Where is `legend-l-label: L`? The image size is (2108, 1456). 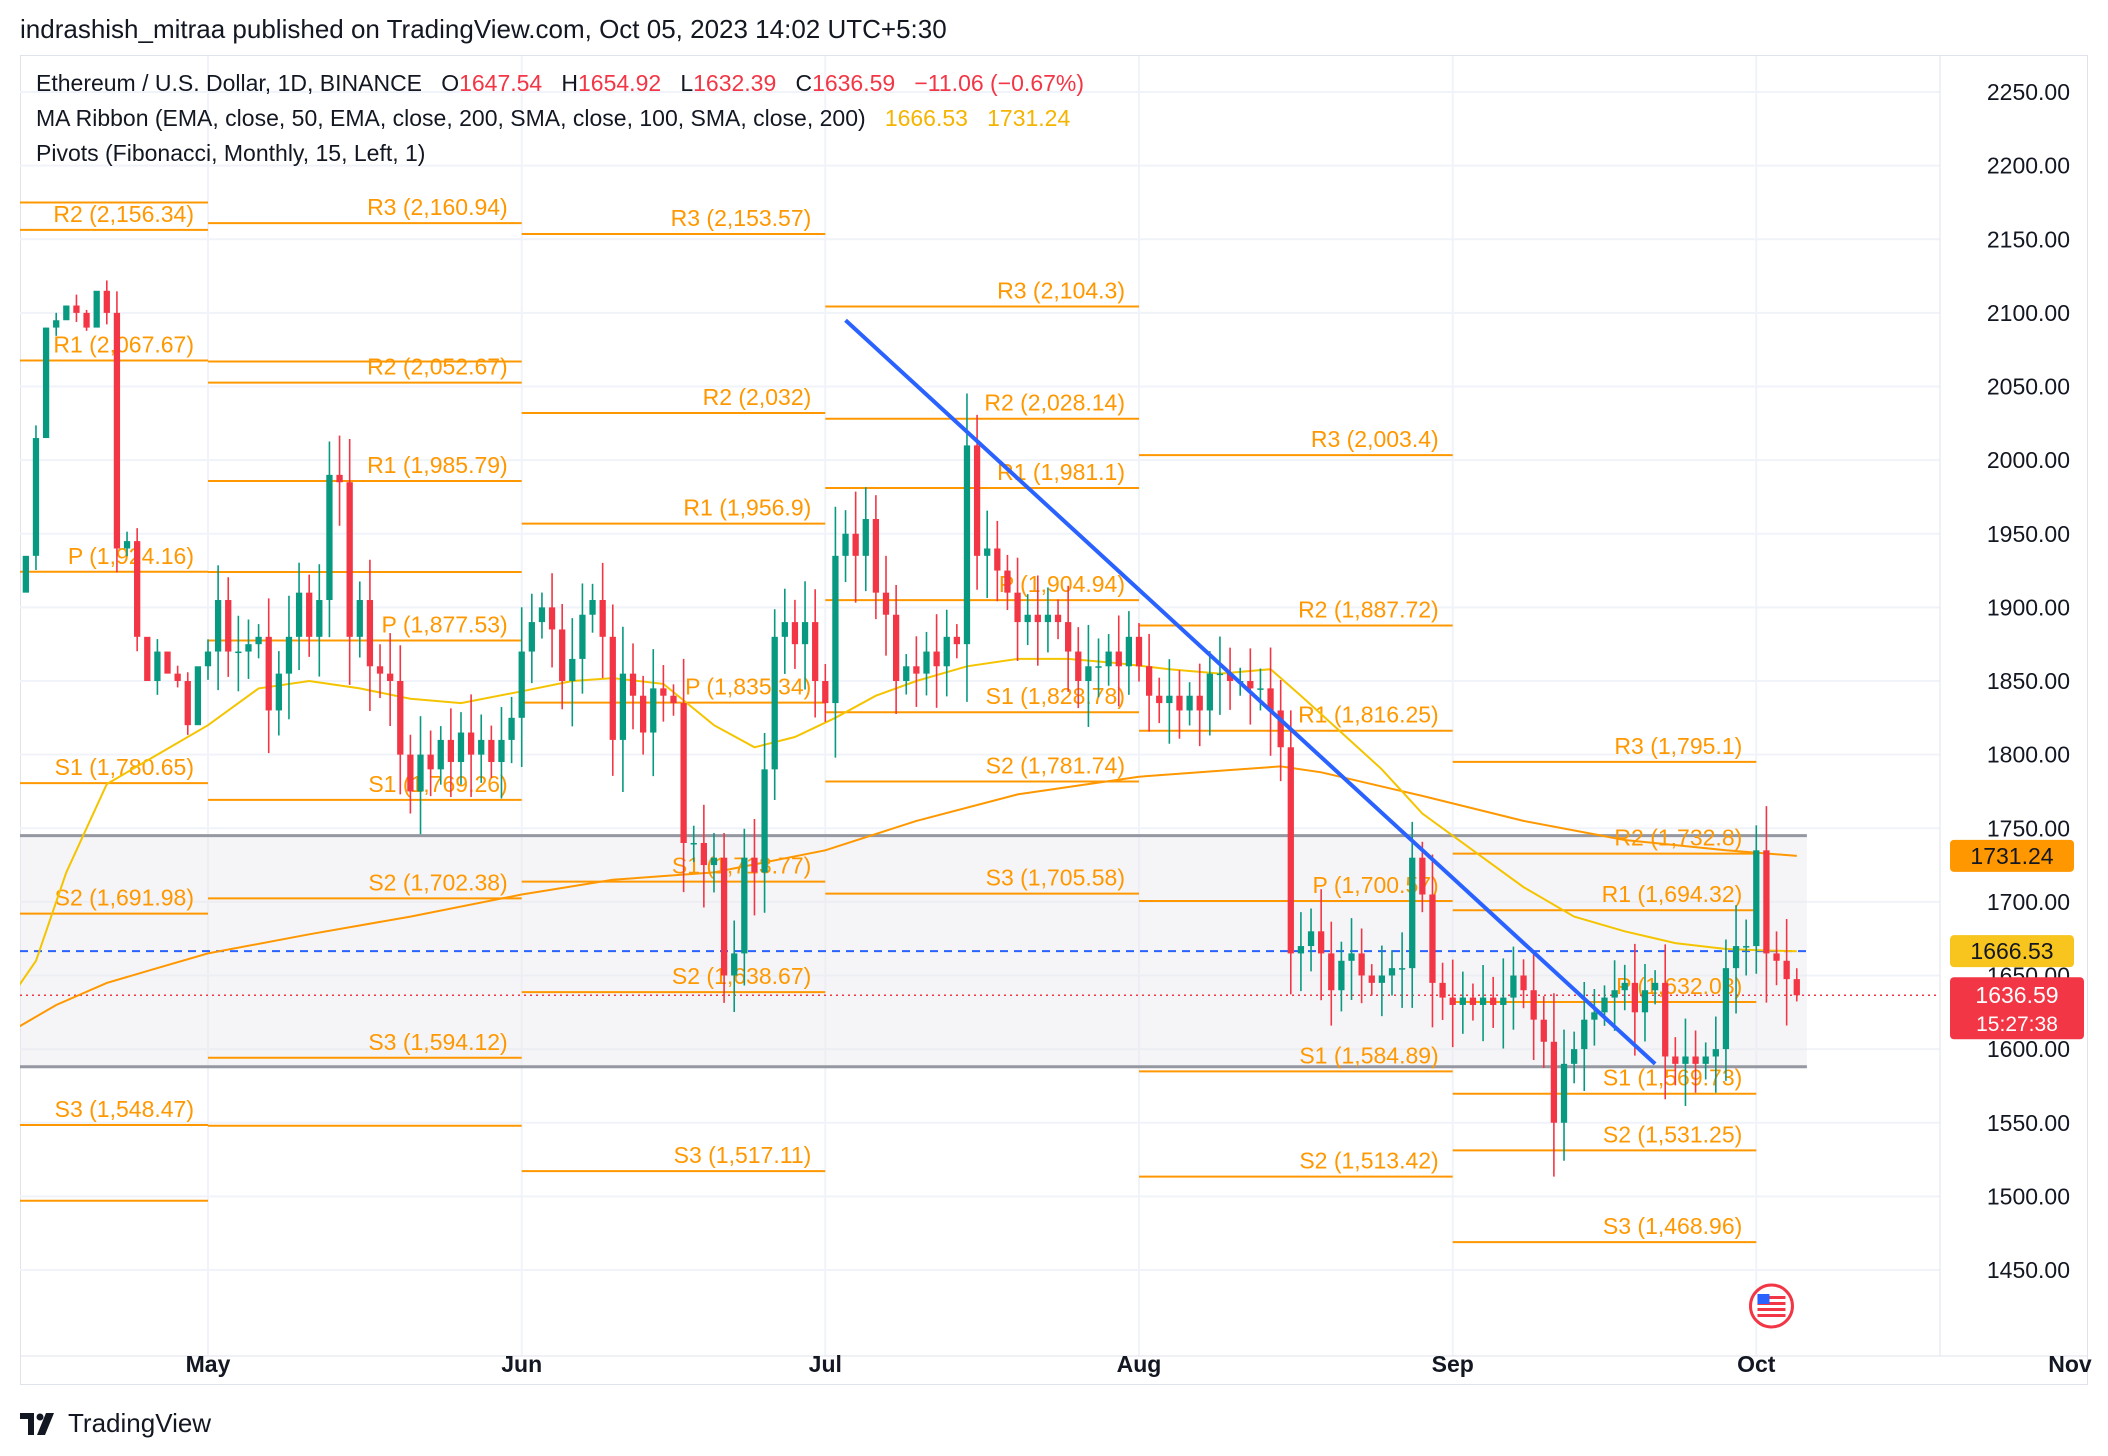
legend-l-label: L is located at coordinates (687, 83).